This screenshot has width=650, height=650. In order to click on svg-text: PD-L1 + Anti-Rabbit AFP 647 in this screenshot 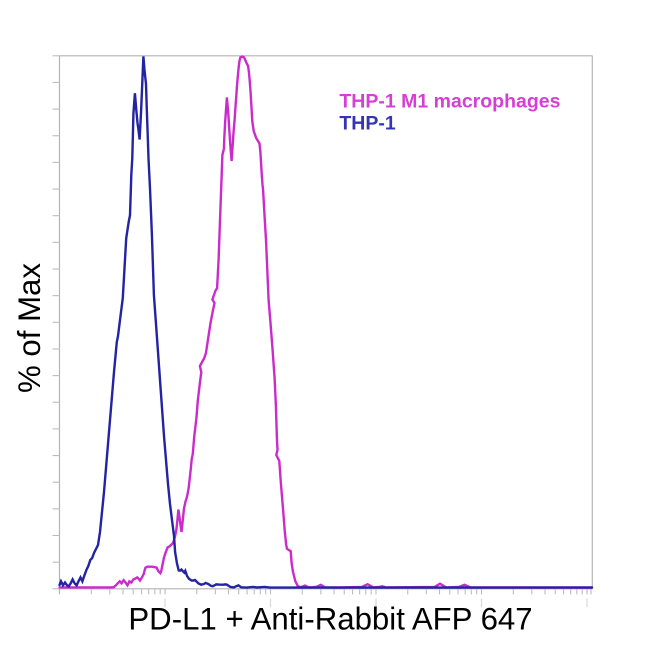, I will do `click(330, 619)`.